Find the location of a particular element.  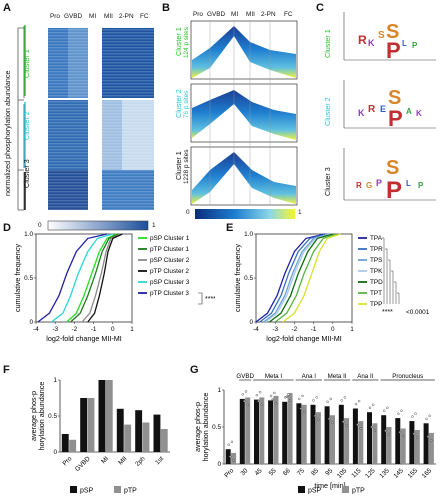

series-line-tpa is located at coordinates (290, 278).